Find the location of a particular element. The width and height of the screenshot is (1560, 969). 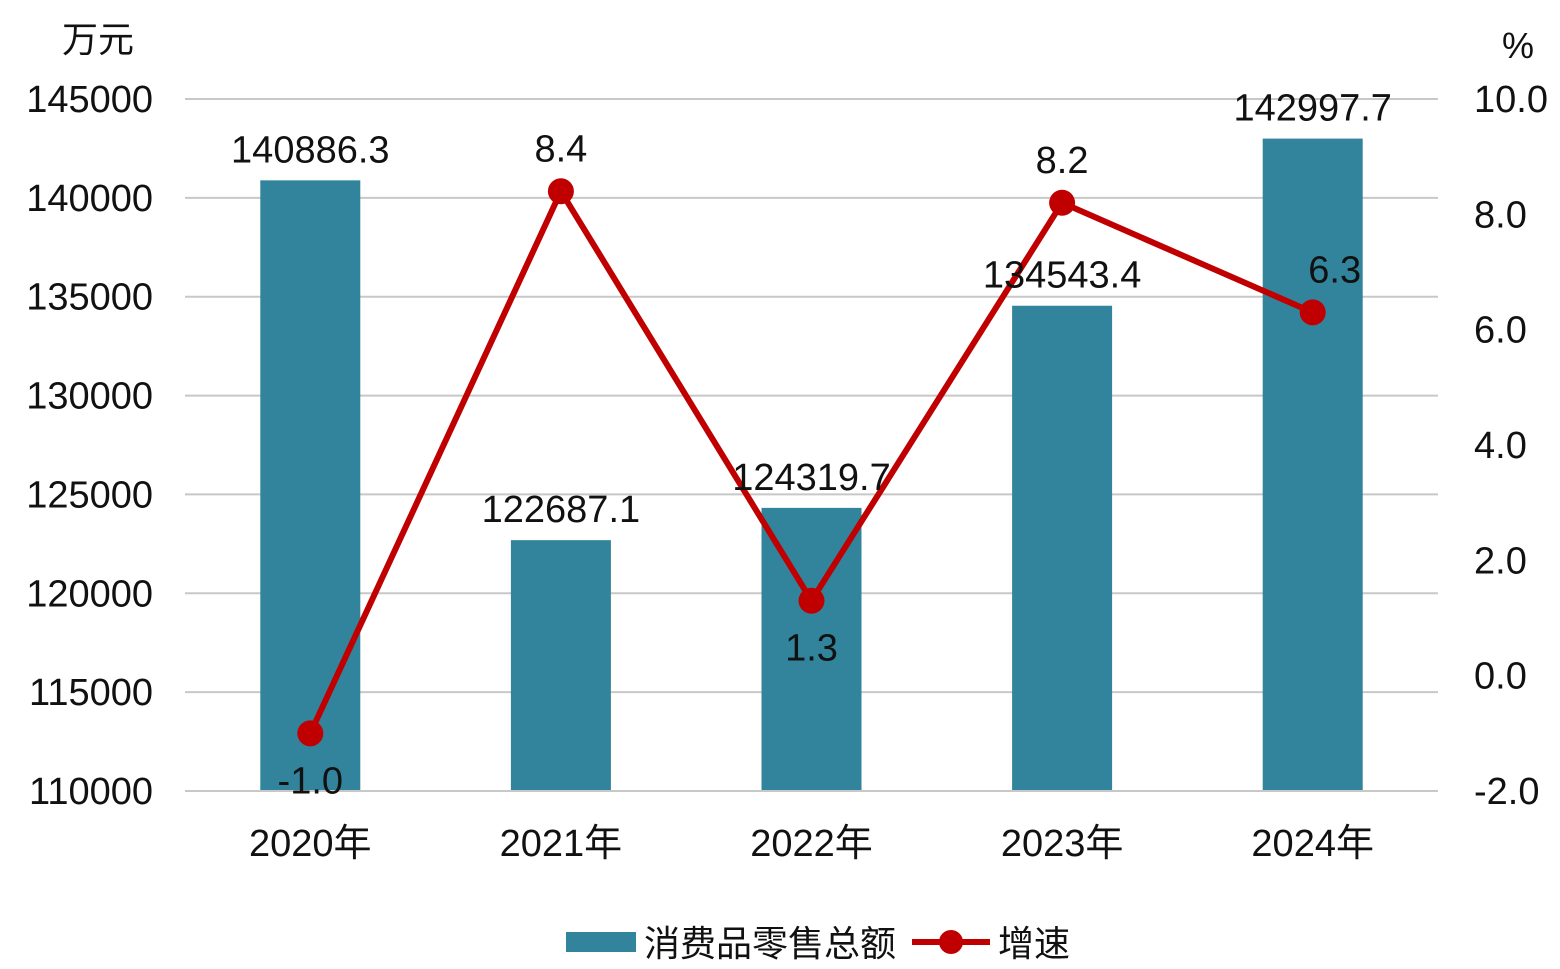

left-tick-label: 125000 is located at coordinates (89, 495).